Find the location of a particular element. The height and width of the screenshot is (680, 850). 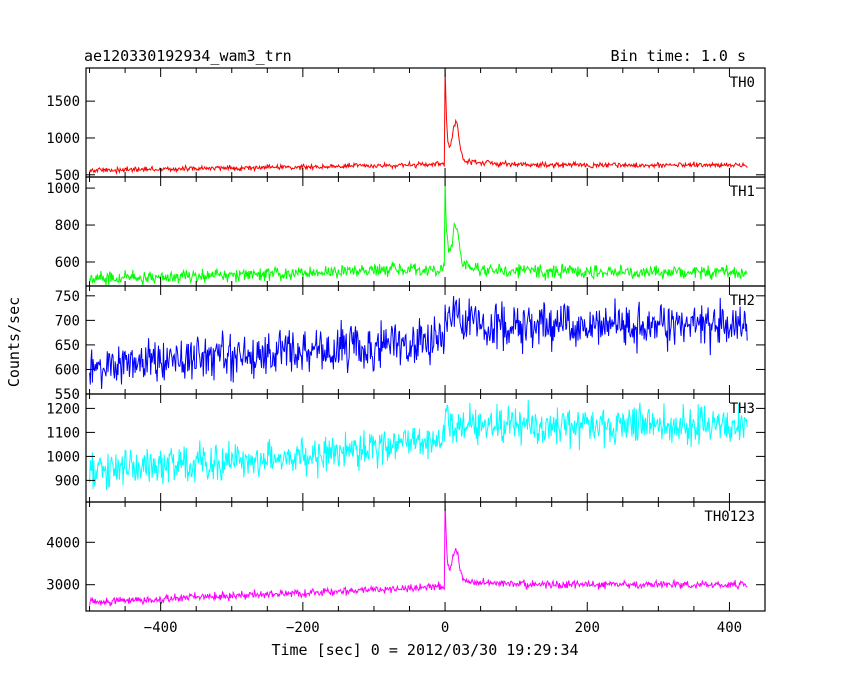

x-tick-label: 0 is located at coordinates (445, 628).